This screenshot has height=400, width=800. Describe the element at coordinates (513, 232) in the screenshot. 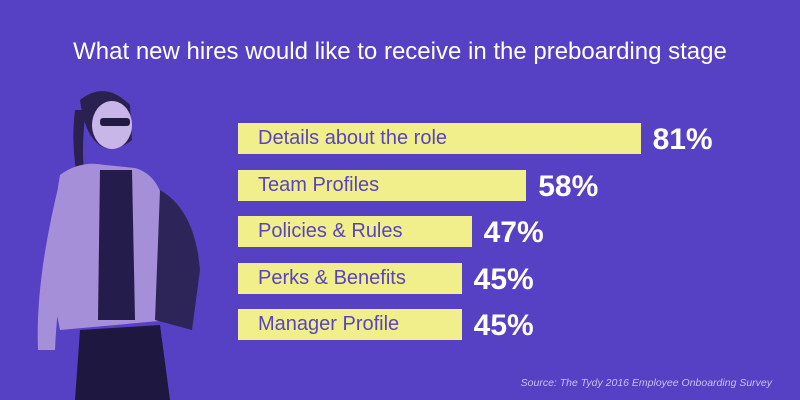

I see `value-label: 47%` at that location.